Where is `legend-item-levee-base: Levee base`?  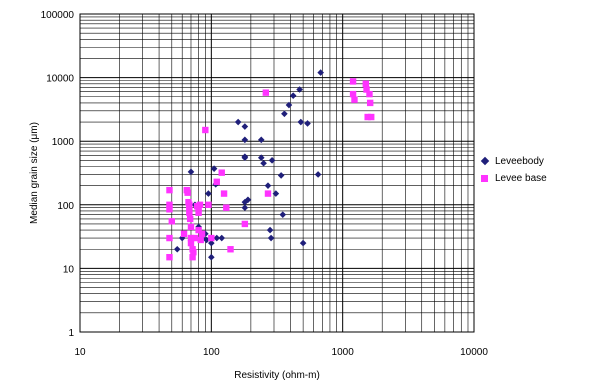 legend-item-levee-base: Levee base is located at coordinates (512, 178).